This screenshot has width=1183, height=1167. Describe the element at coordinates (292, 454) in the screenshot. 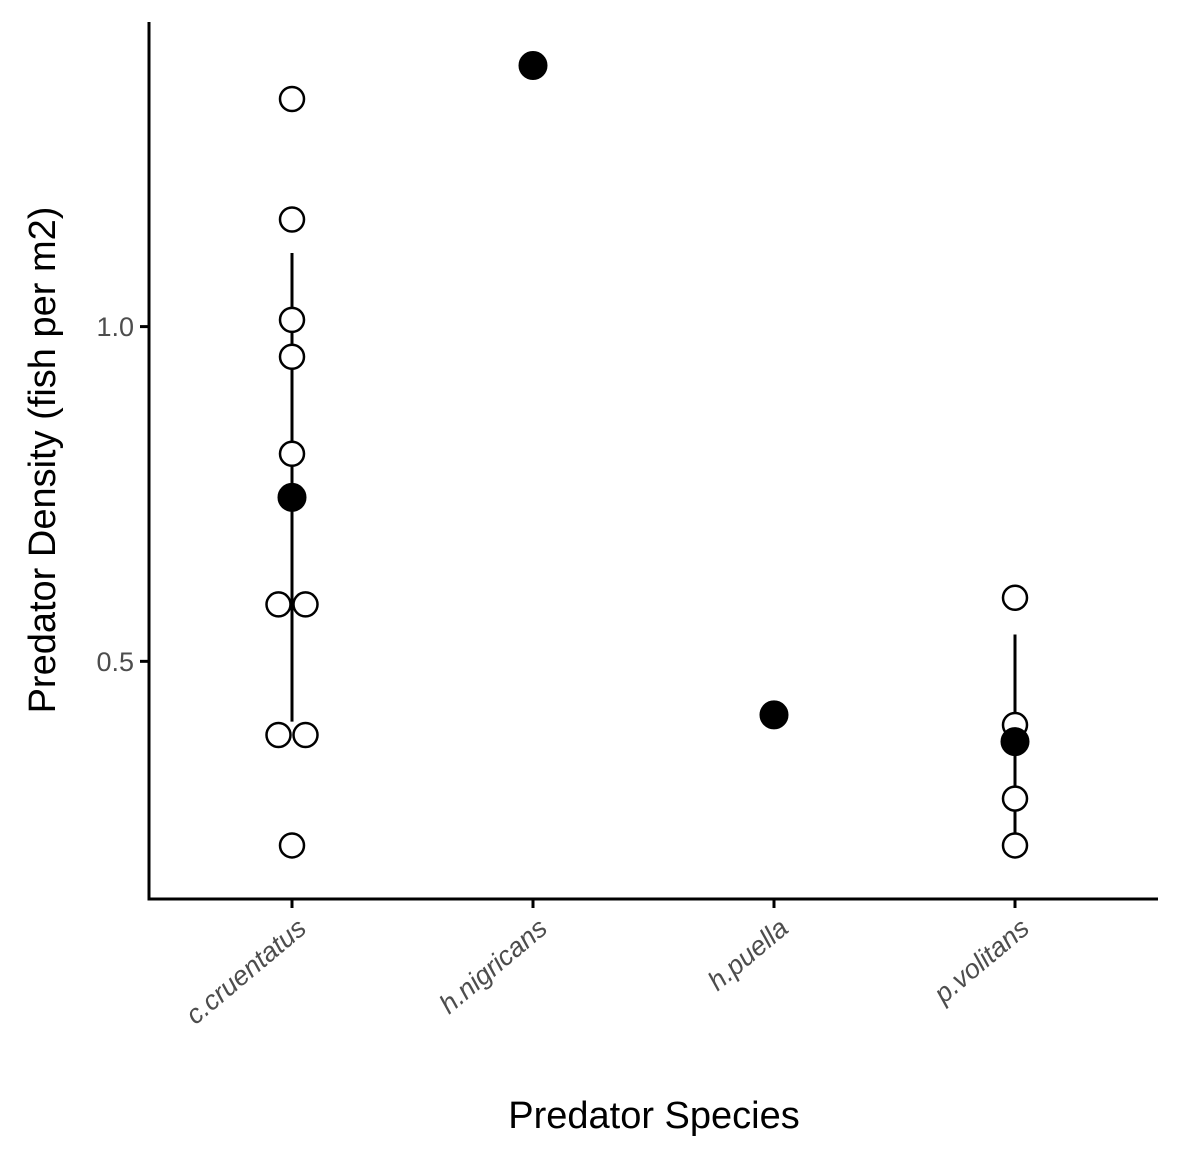

I see `raw-point-c.cruentatus-4` at that location.